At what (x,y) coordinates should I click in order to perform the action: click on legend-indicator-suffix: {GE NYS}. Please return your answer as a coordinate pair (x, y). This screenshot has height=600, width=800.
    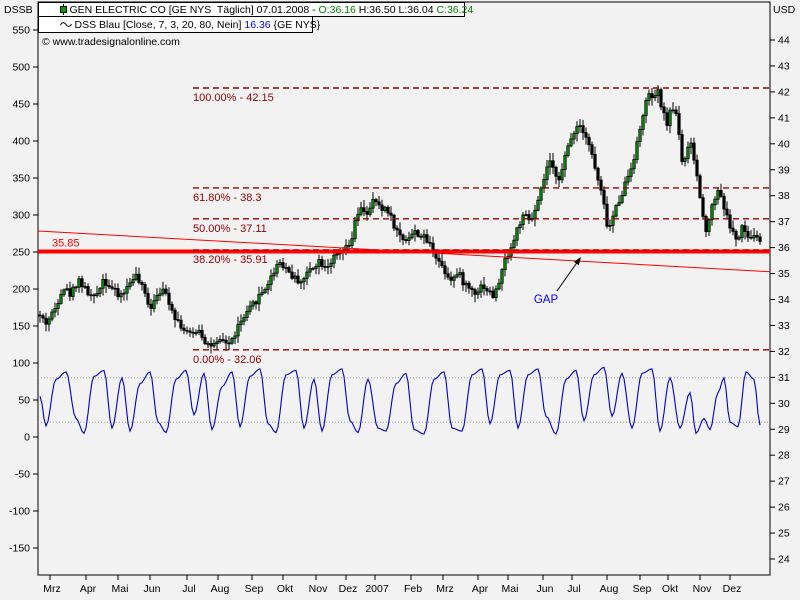
    Looking at the image, I should click on (295, 24).